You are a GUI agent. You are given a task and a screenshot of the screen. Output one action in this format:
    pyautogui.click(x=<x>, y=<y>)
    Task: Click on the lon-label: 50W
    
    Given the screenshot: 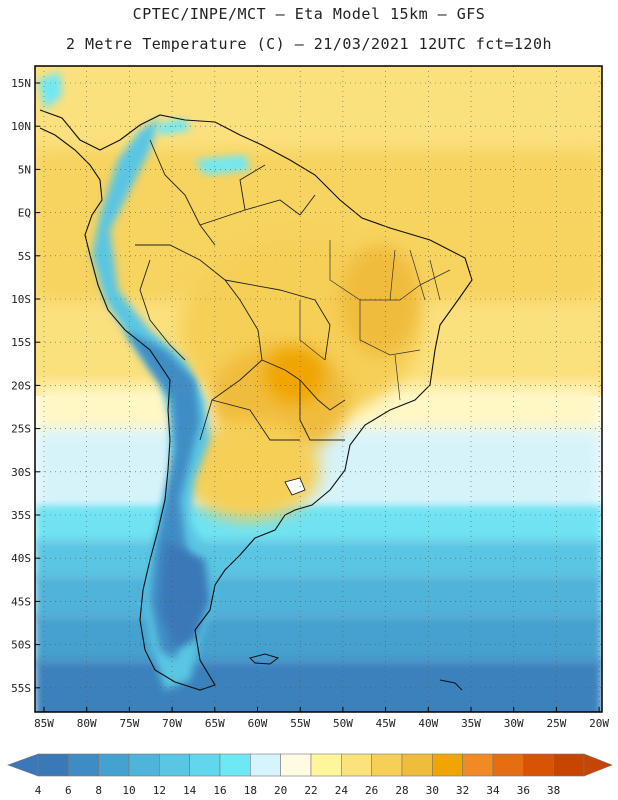 What is the action you would take?
    pyautogui.click(x=343, y=723)
    